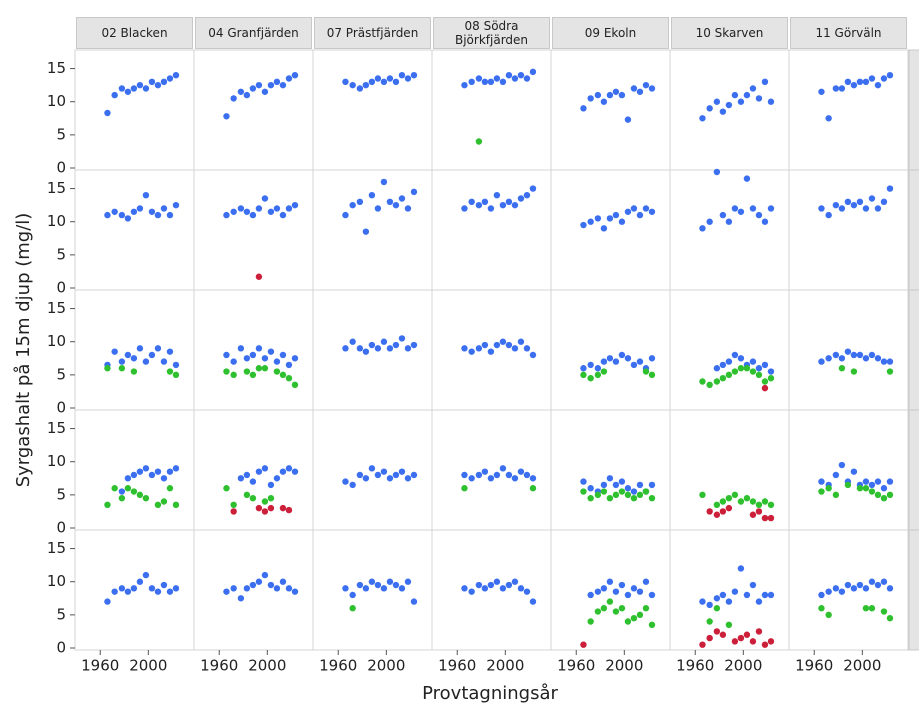 The width and height of the screenshot is (919, 706). Describe the element at coordinates (913, 590) in the screenshot. I see `row-strip` at that location.